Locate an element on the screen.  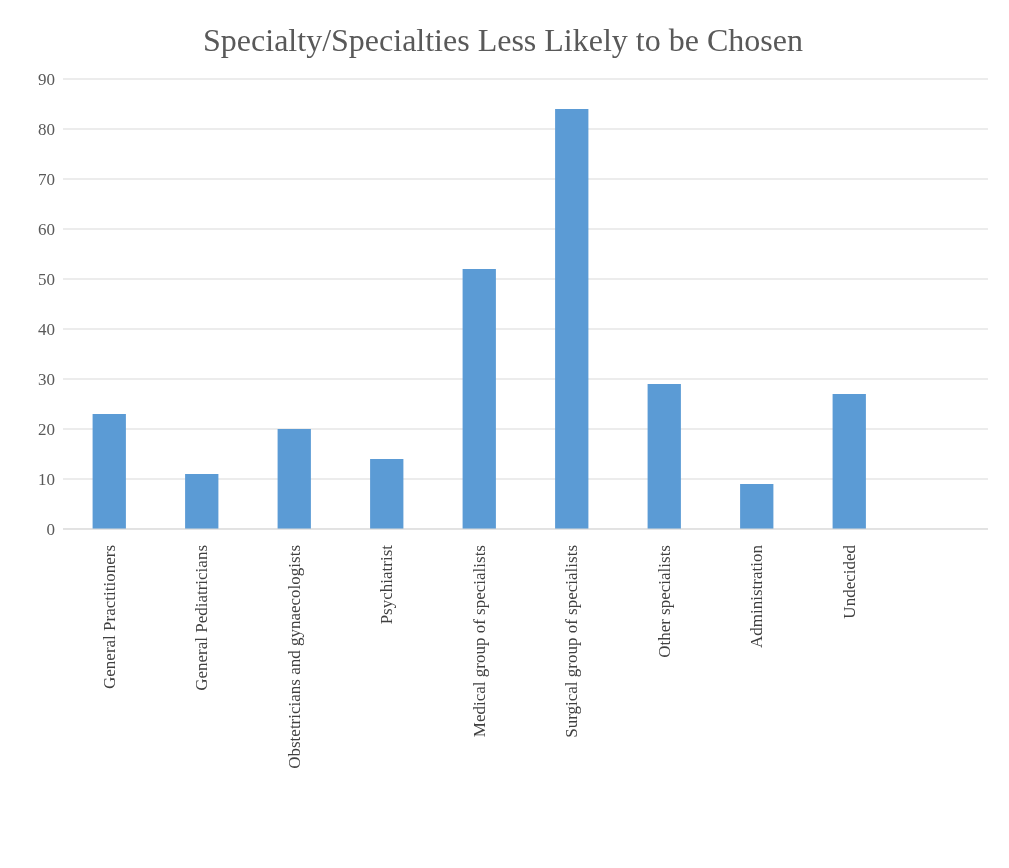
x-tick-label: Obstetricians and gynaecologists is located at coordinates (294, 657).